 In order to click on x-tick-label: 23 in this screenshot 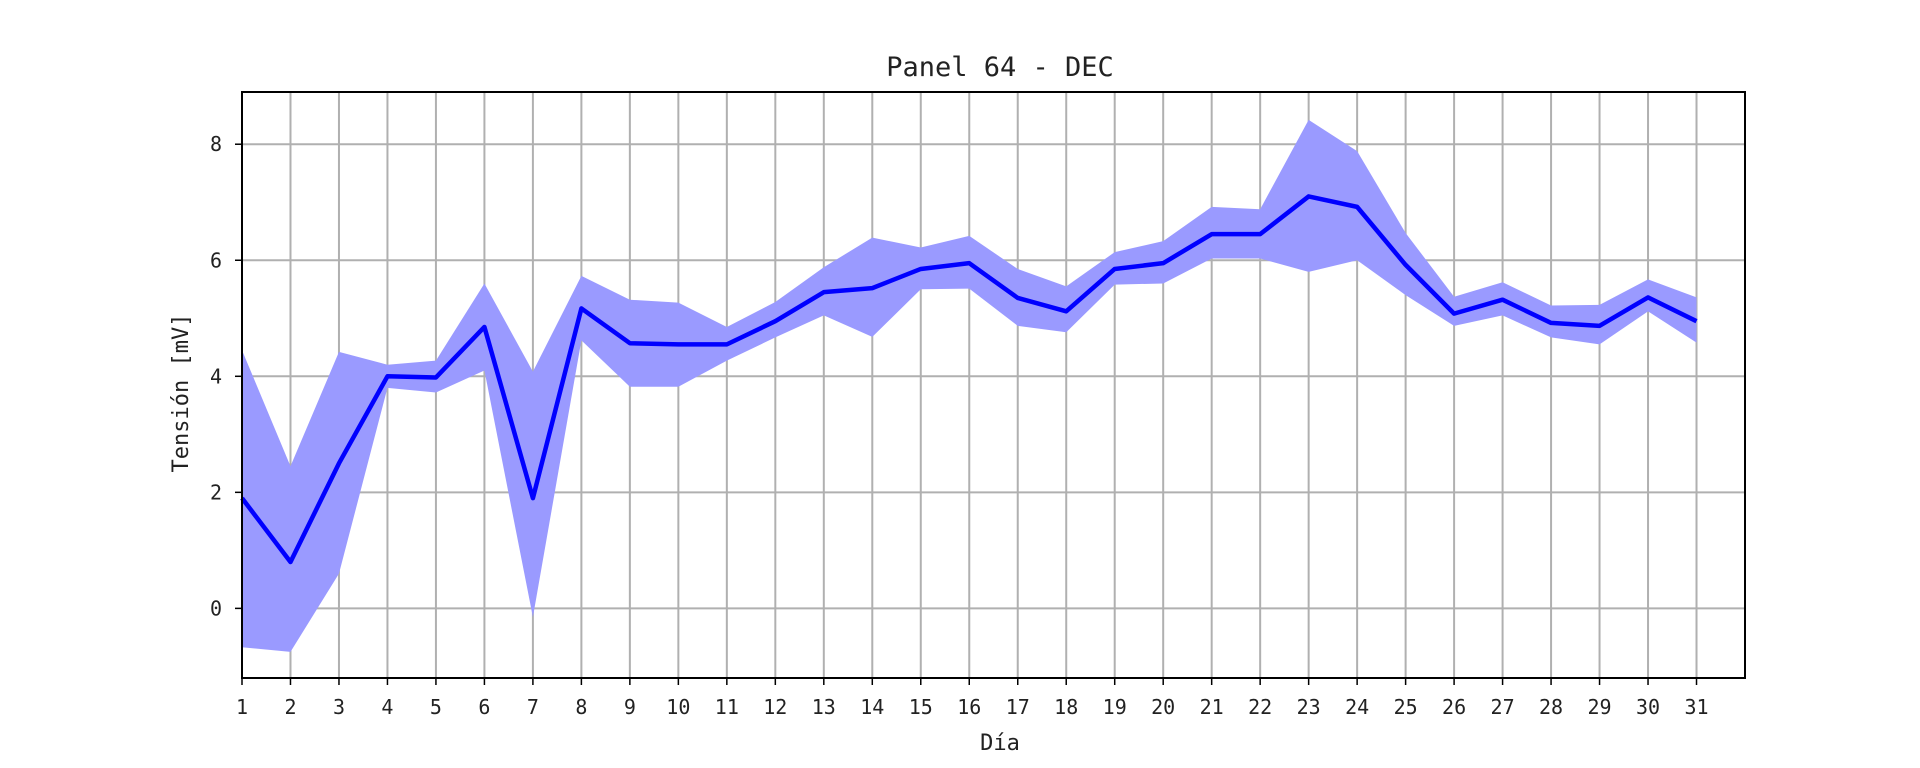, I will do `click(1309, 707)`.